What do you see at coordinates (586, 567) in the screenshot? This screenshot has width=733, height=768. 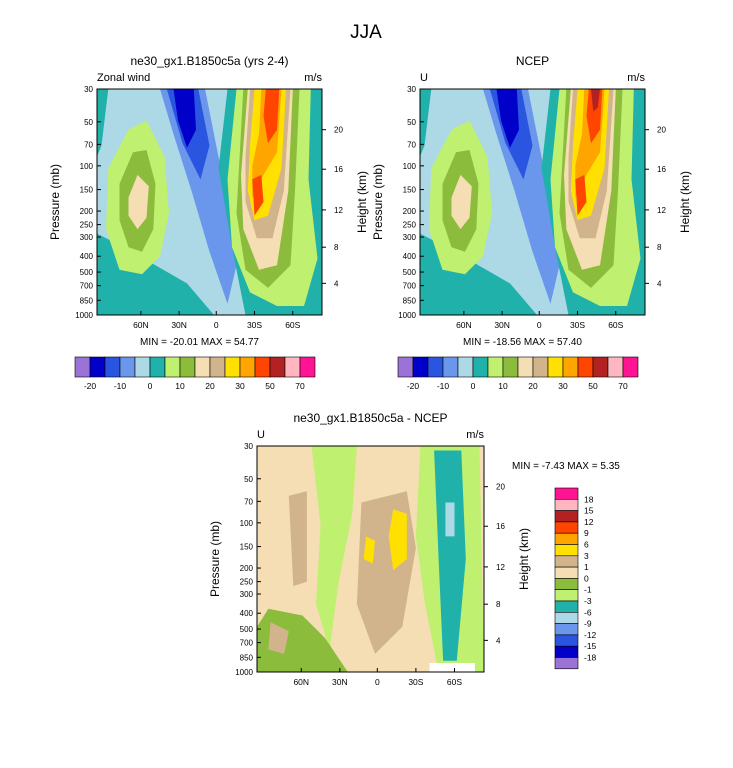 I see `colorbar-label: 1` at bounding box center [586, 567].